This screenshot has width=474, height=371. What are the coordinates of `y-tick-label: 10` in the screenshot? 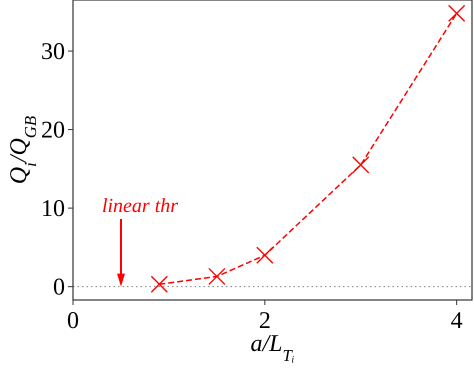 It's located at (53, 209).